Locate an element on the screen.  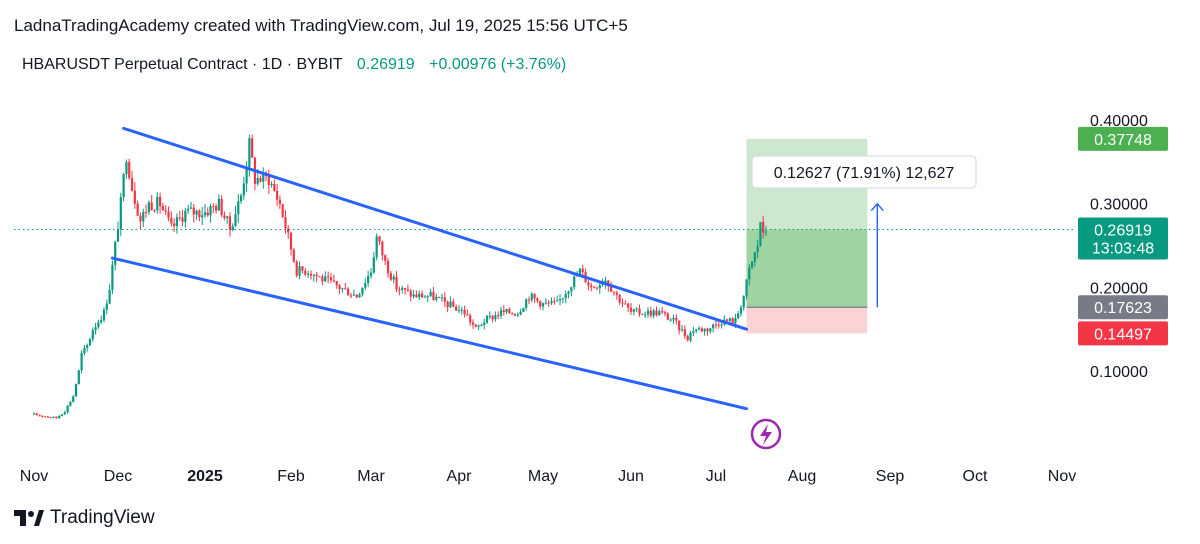
price-change: +0.00976 (+3.76%) is located at coordinates (498, 64).